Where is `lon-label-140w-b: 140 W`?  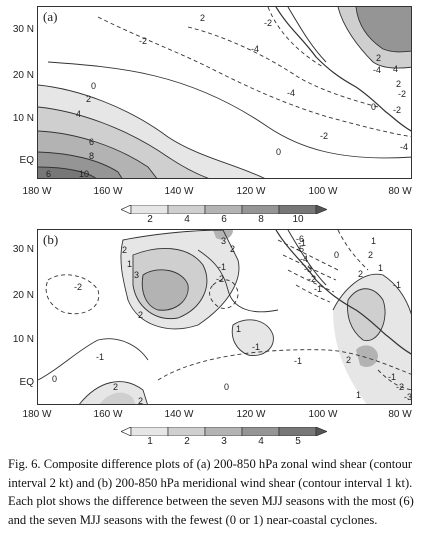 lon-label-140w-b: 140 W is located at coordinates (179, 414).